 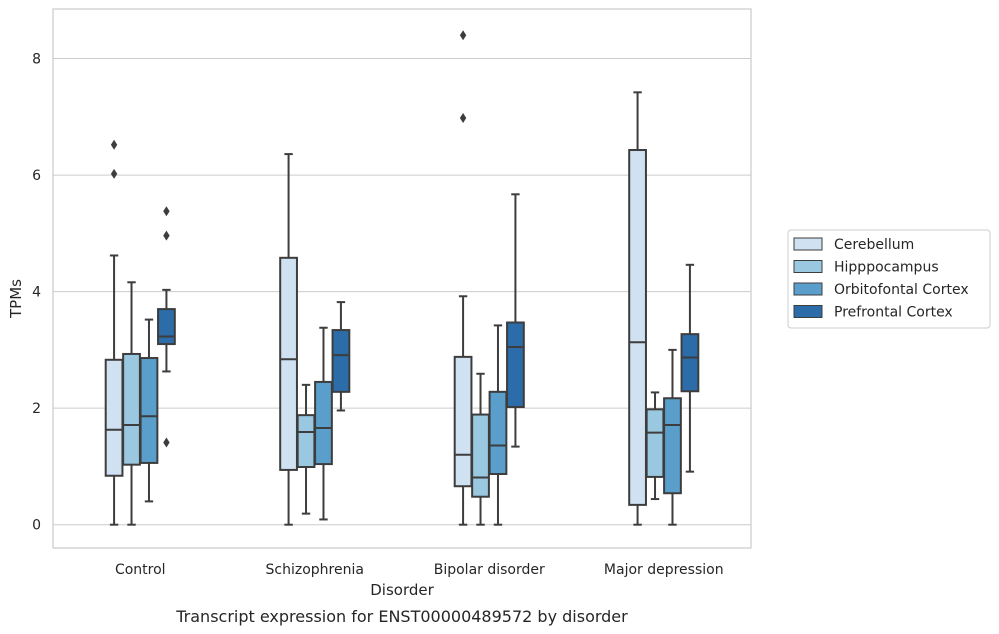 What do you see at coordinates (874, 245) in the screenshot?
I see `legend-label: Cerebellum` at bounding box center [874, 245].